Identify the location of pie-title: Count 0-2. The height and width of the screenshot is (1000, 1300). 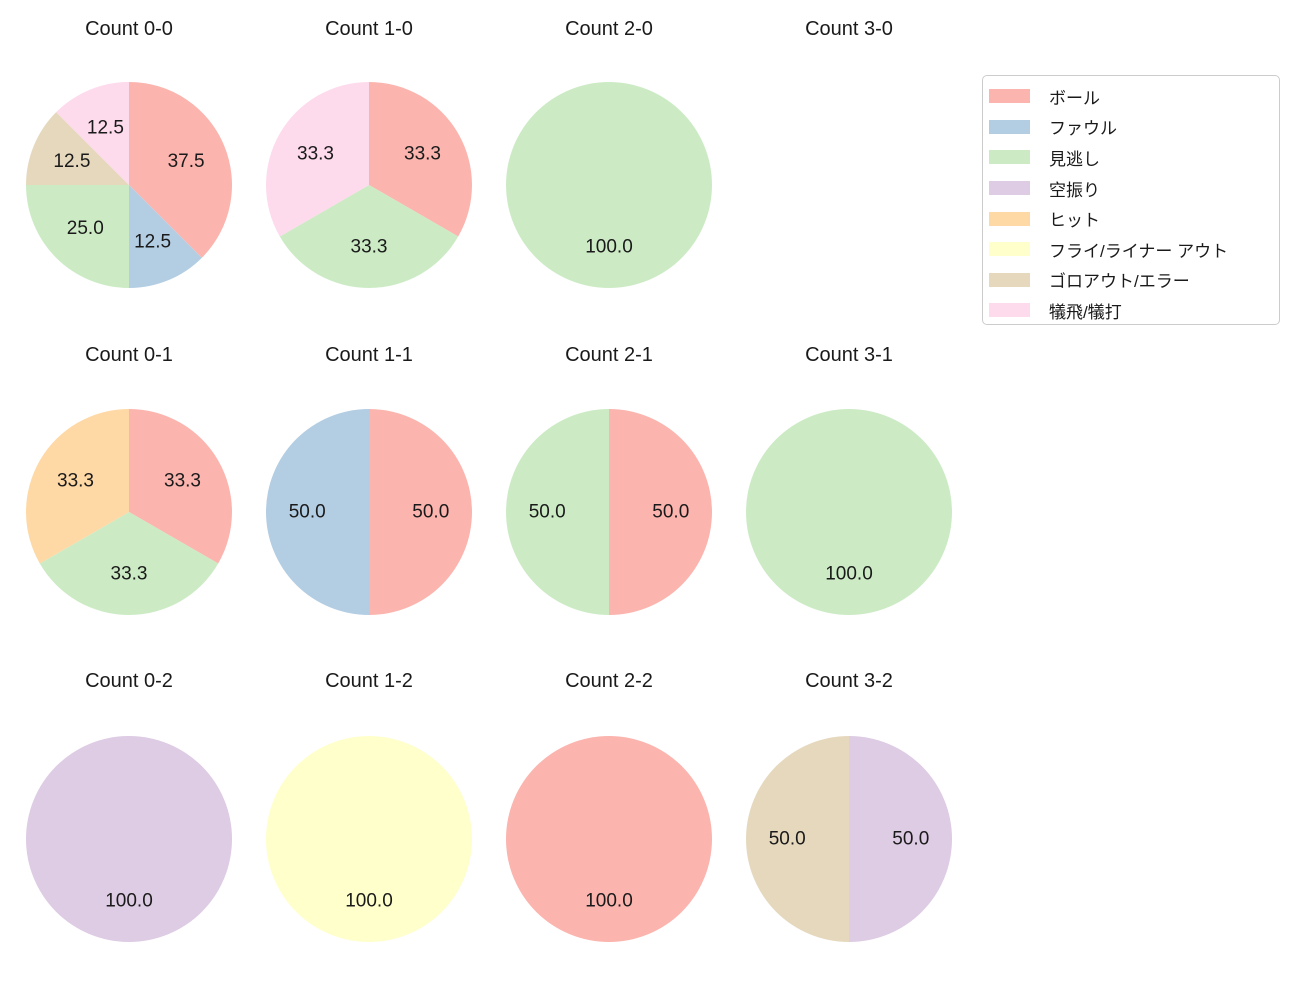
(129, 681).